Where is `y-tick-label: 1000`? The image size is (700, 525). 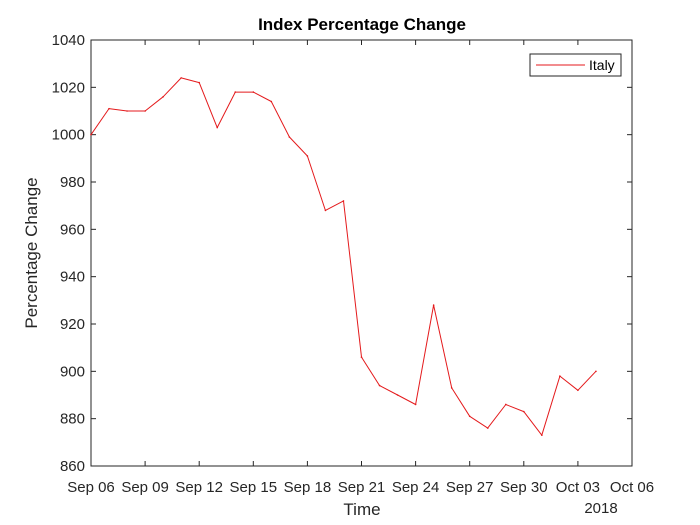 y-tick-label: 1000 is located at coordinates (68, 135).